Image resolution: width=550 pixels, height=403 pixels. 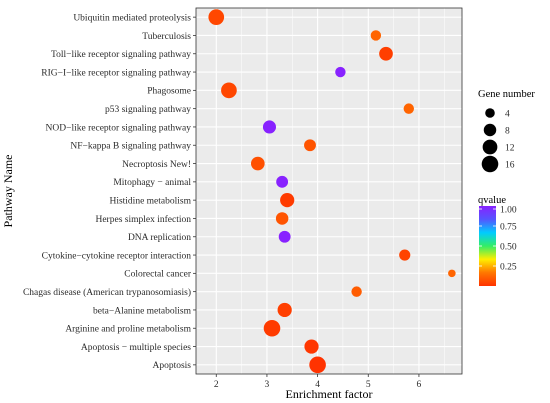 What do you see at coordinates (171, 366) in the screenshot?
I see `y-tick-label: Apoptosis` at bounding box center [171, 366].